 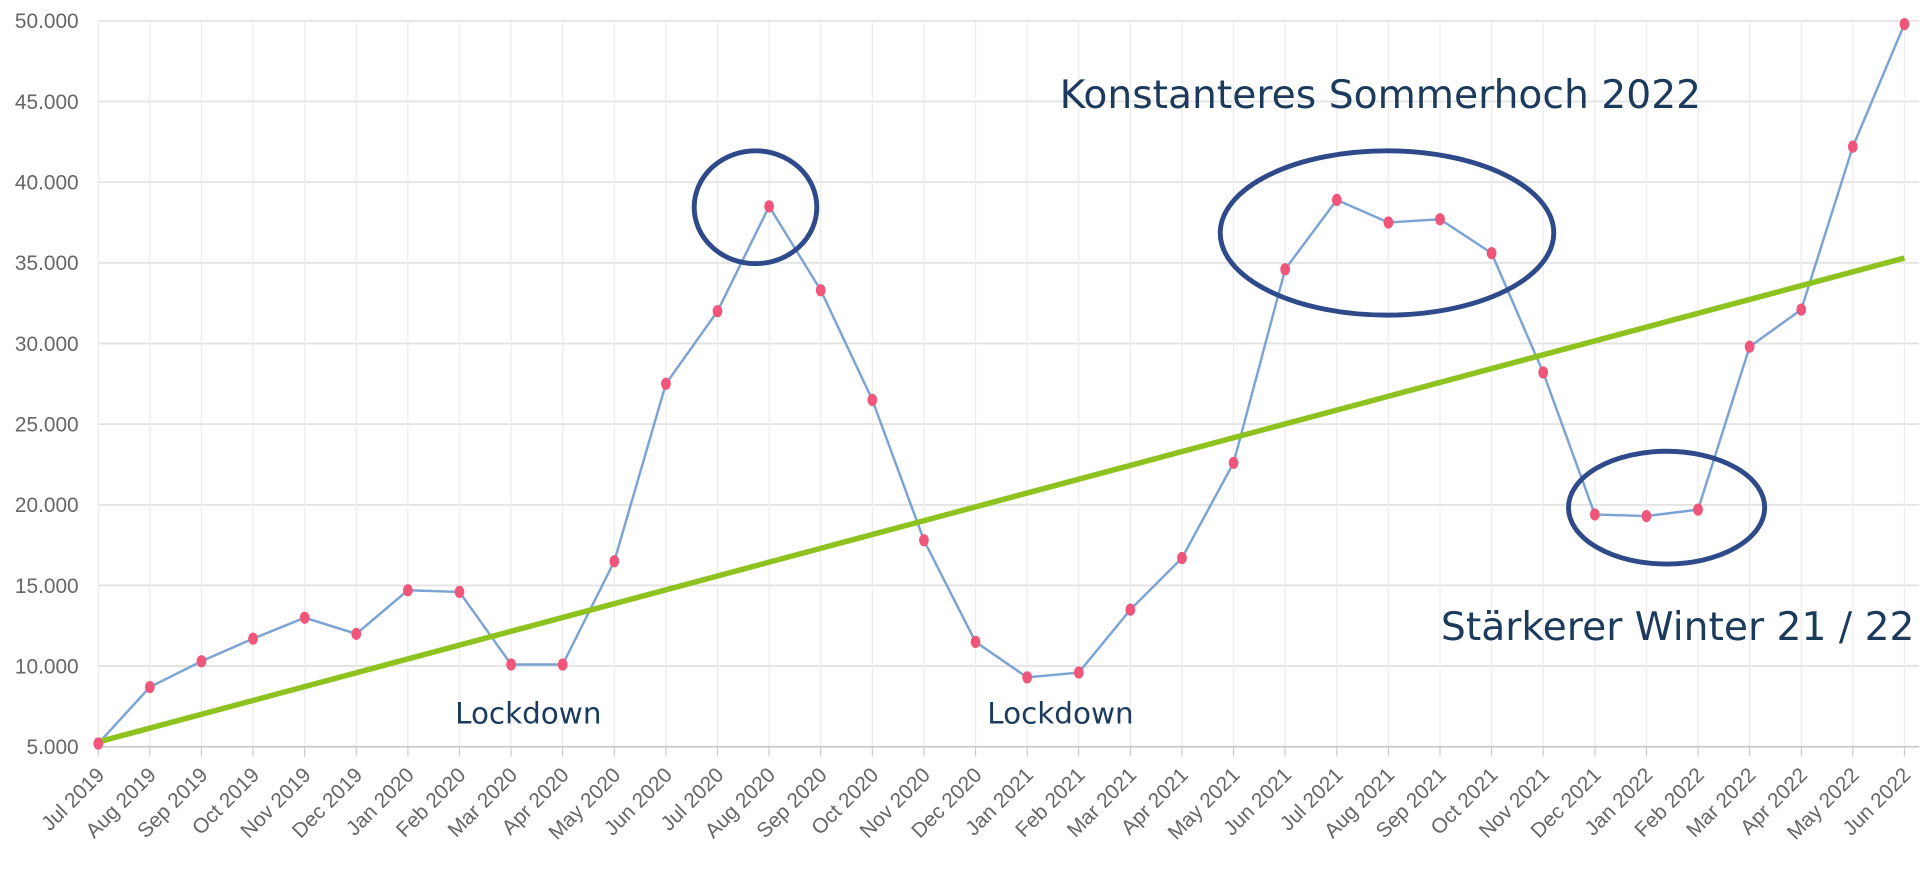 I want to click on y-tick-label: 50.000, so click(x=47, y=21).